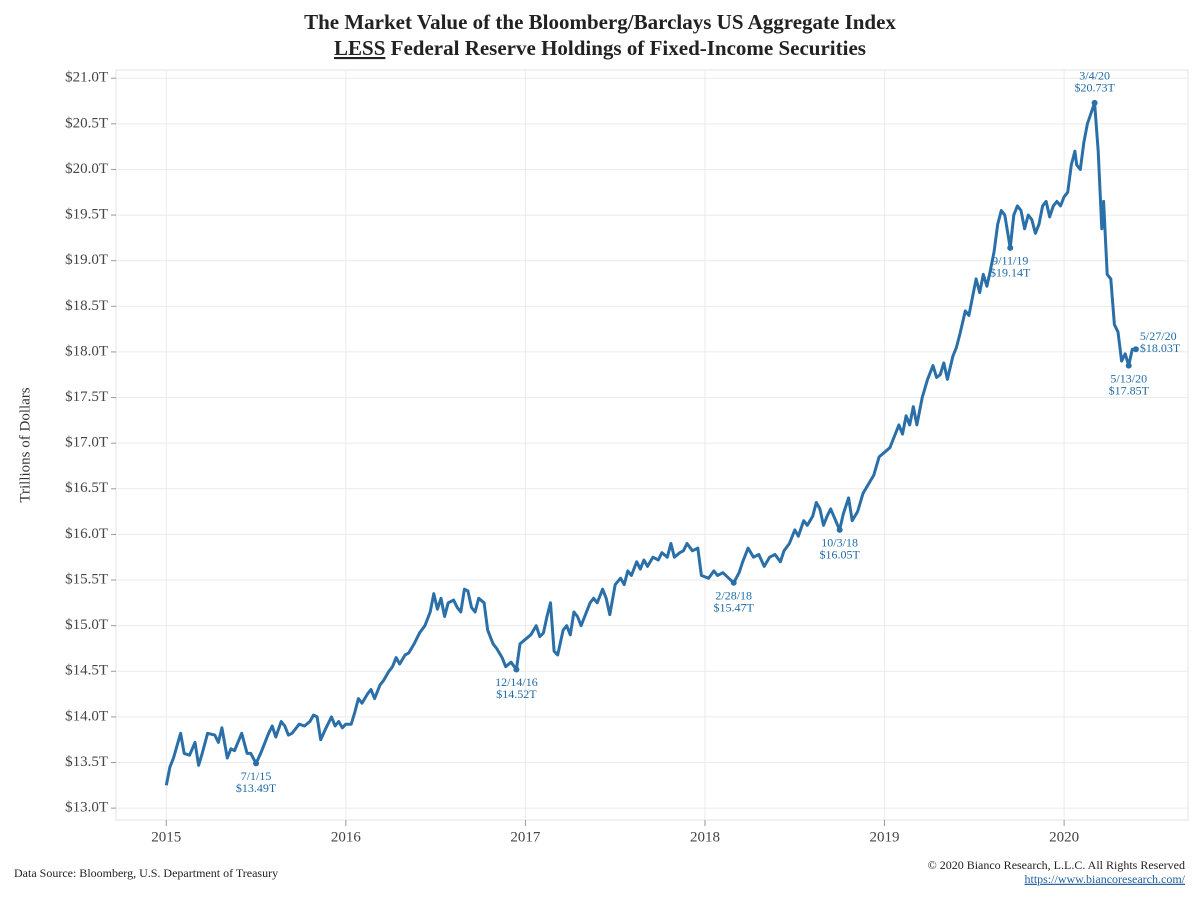  I want to click on y-tick-label: $20.5T, so click(86, 123).